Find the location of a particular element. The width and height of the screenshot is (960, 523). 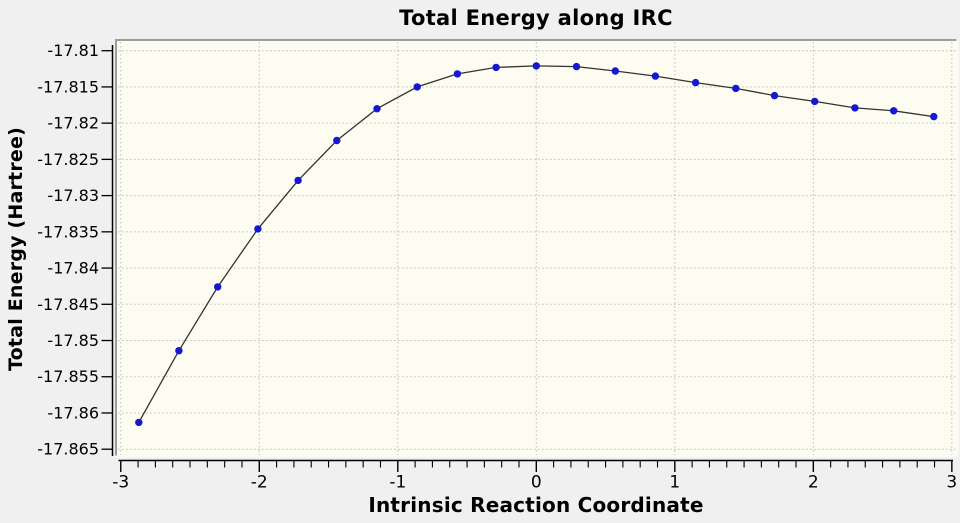

x-tick-label: -2 is located at coordinates (259, 483).